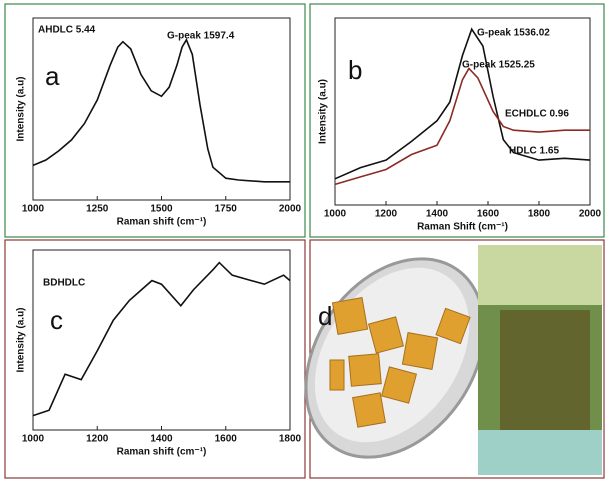 The image size is (608, 483). Describe the element at coordinates (97, 209) in the screenshot. I see `x-tick-label: 1250` at that location.